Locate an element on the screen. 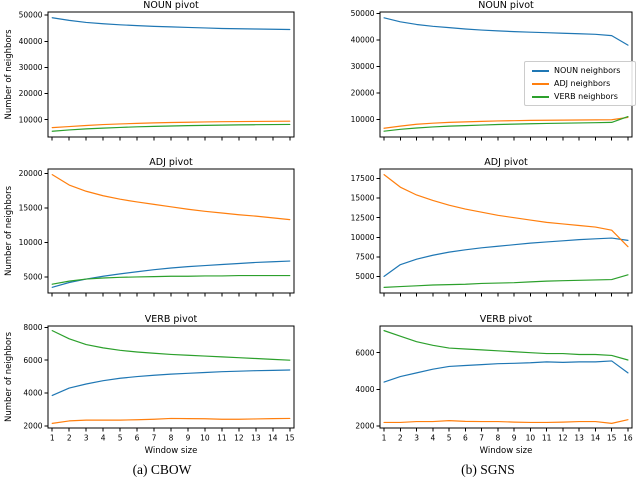 The width and height of the screenshot is (640, 485). caption-cbow: (a) CBOW is located at coordinates (162, 469).